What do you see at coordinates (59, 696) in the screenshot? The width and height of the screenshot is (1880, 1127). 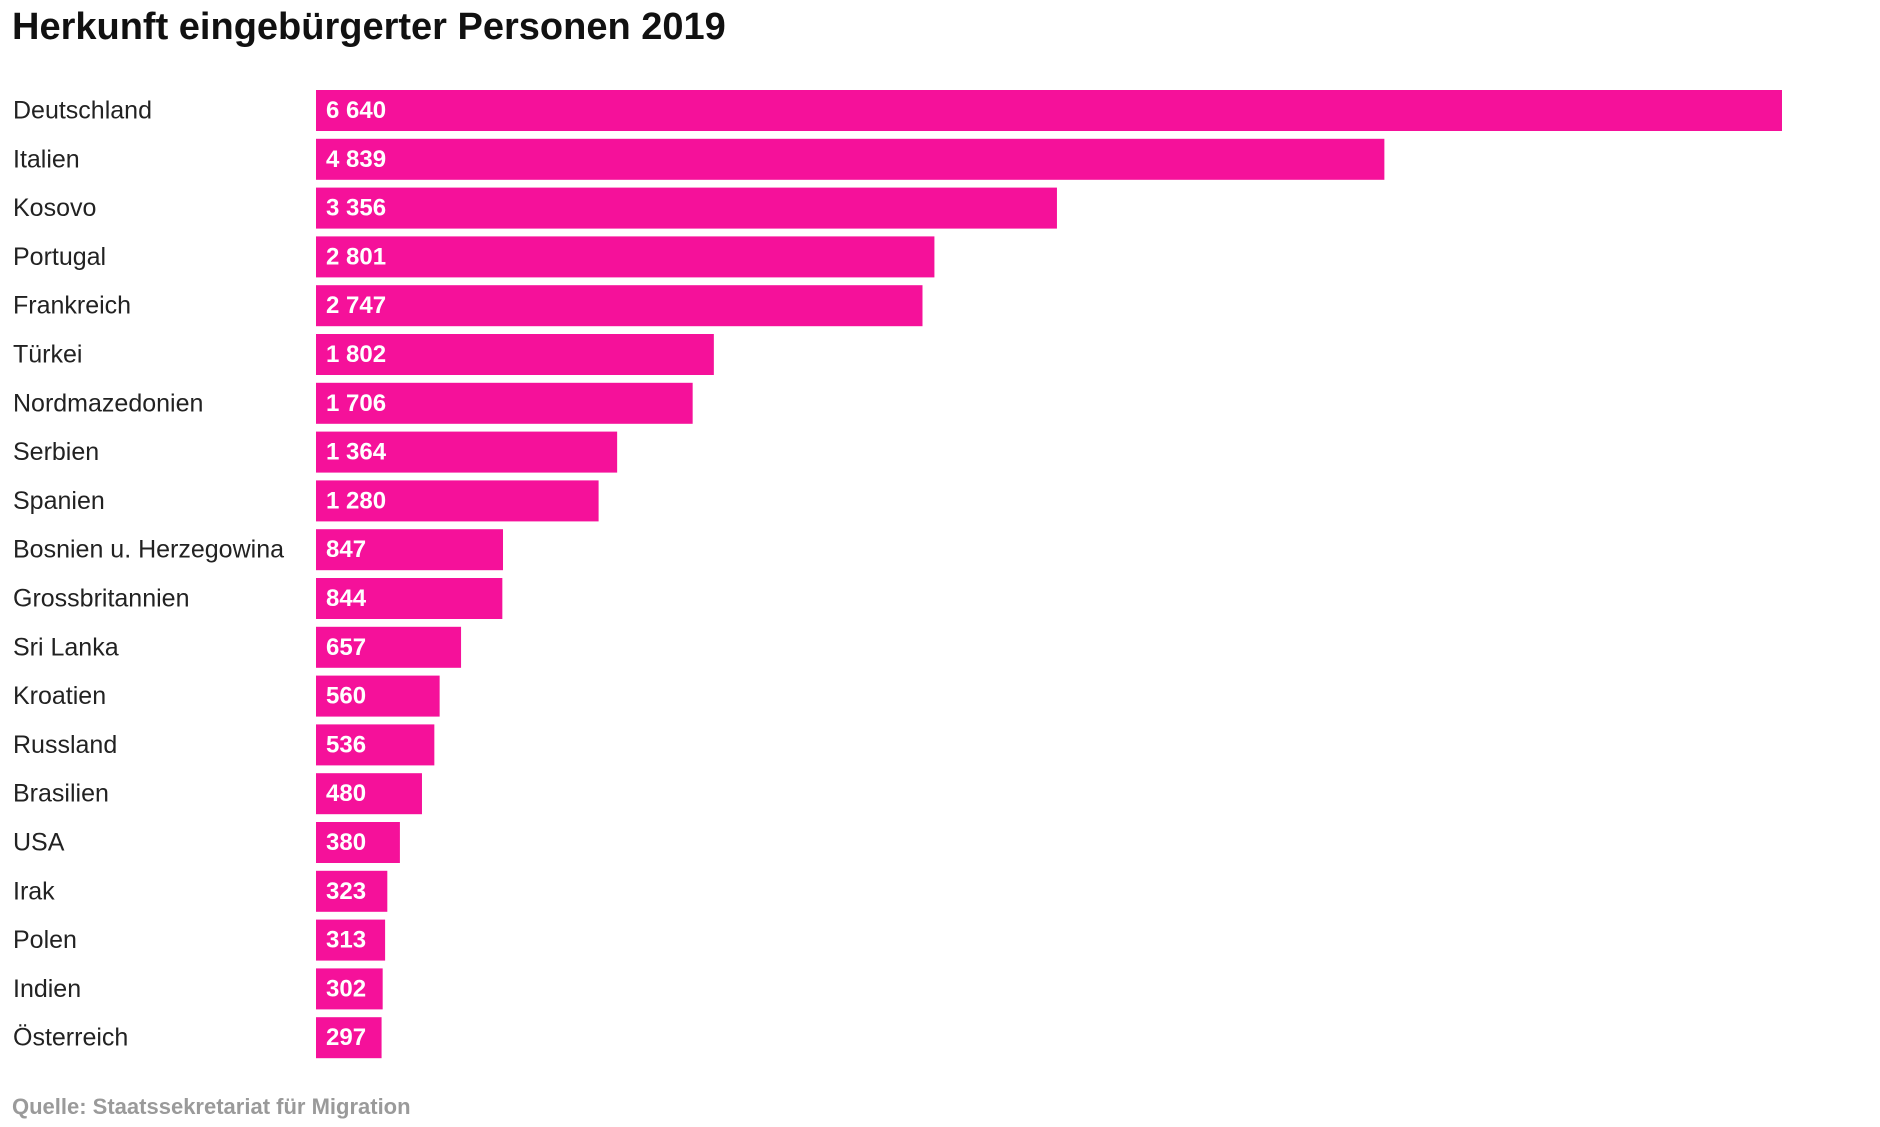 I see `category-label: Kroatien` at bounding box center [59, 696].